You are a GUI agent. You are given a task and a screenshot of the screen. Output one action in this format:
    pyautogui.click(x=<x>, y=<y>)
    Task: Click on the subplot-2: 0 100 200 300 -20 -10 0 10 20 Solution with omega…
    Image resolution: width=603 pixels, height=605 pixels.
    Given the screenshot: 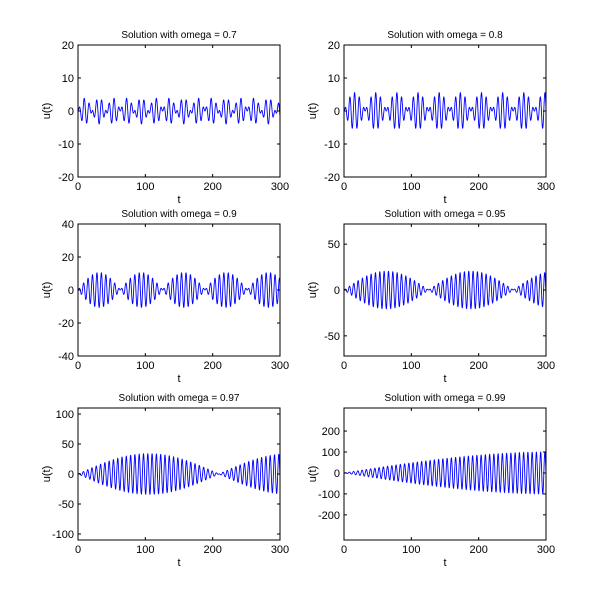 What is the action you would take?
    pyautogui.click(x=431, y=118)
    